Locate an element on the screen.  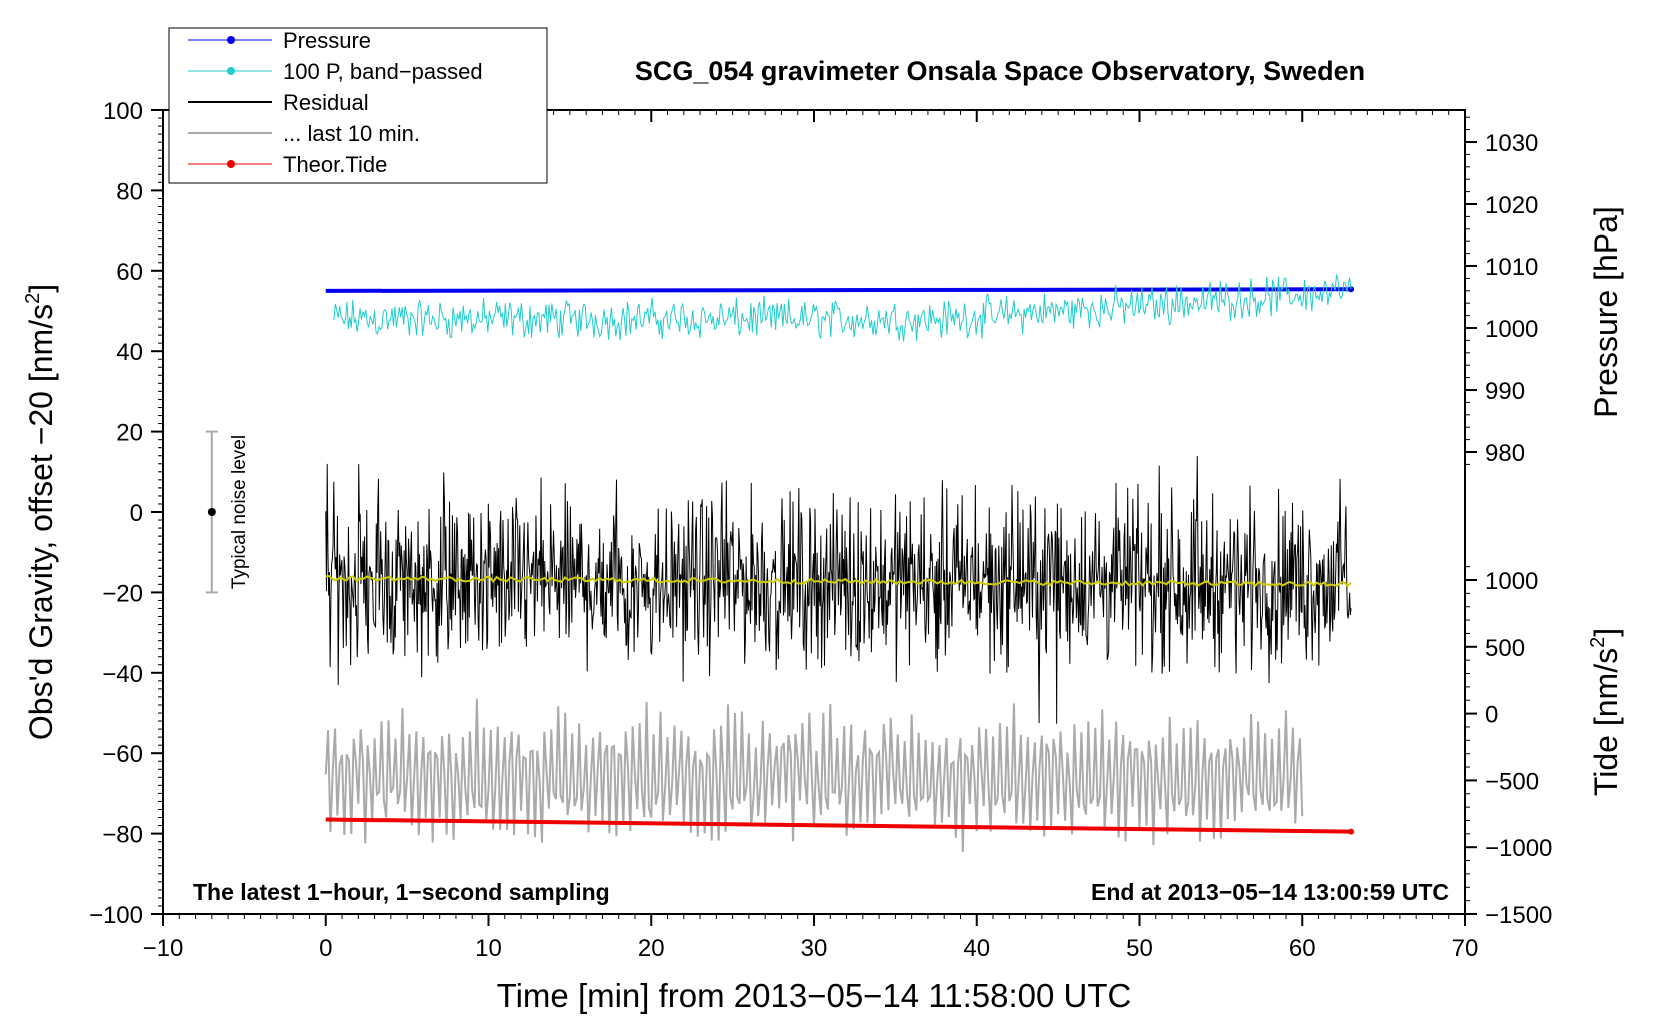
x-tick-label: 40 is located at coordinates (976, 948).